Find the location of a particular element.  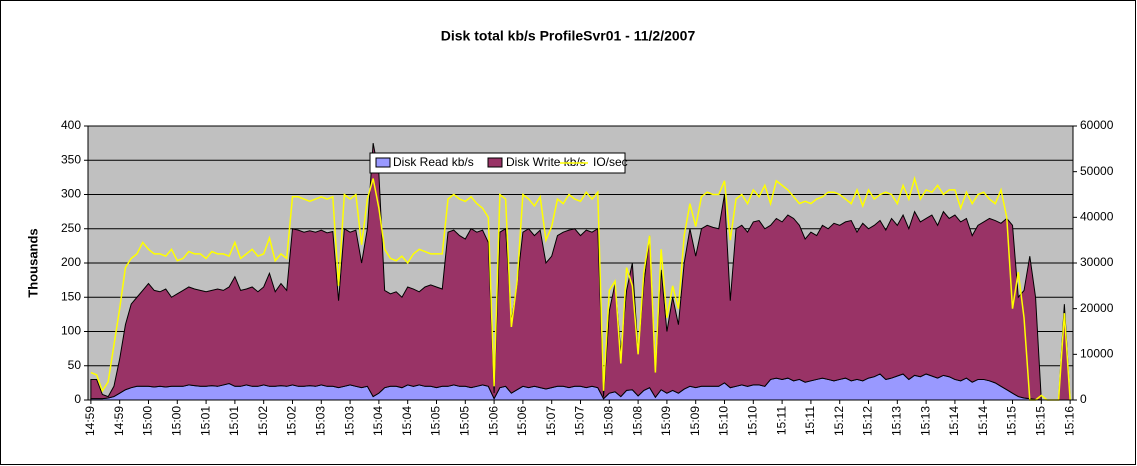

y2-tick-label: 10000 is located at coordinates (1097, 354).